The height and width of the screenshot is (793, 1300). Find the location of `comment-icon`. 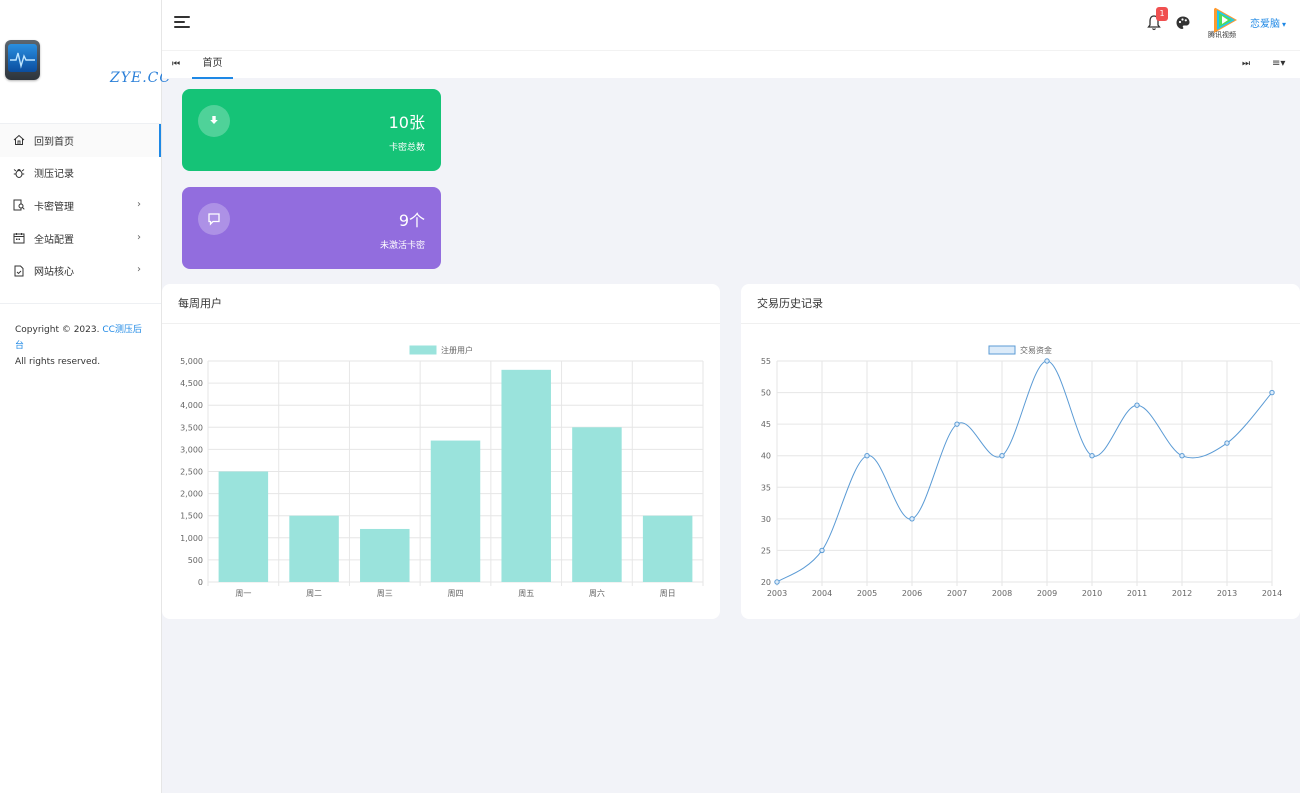

comment-icon is located at coordinates (214, 219).